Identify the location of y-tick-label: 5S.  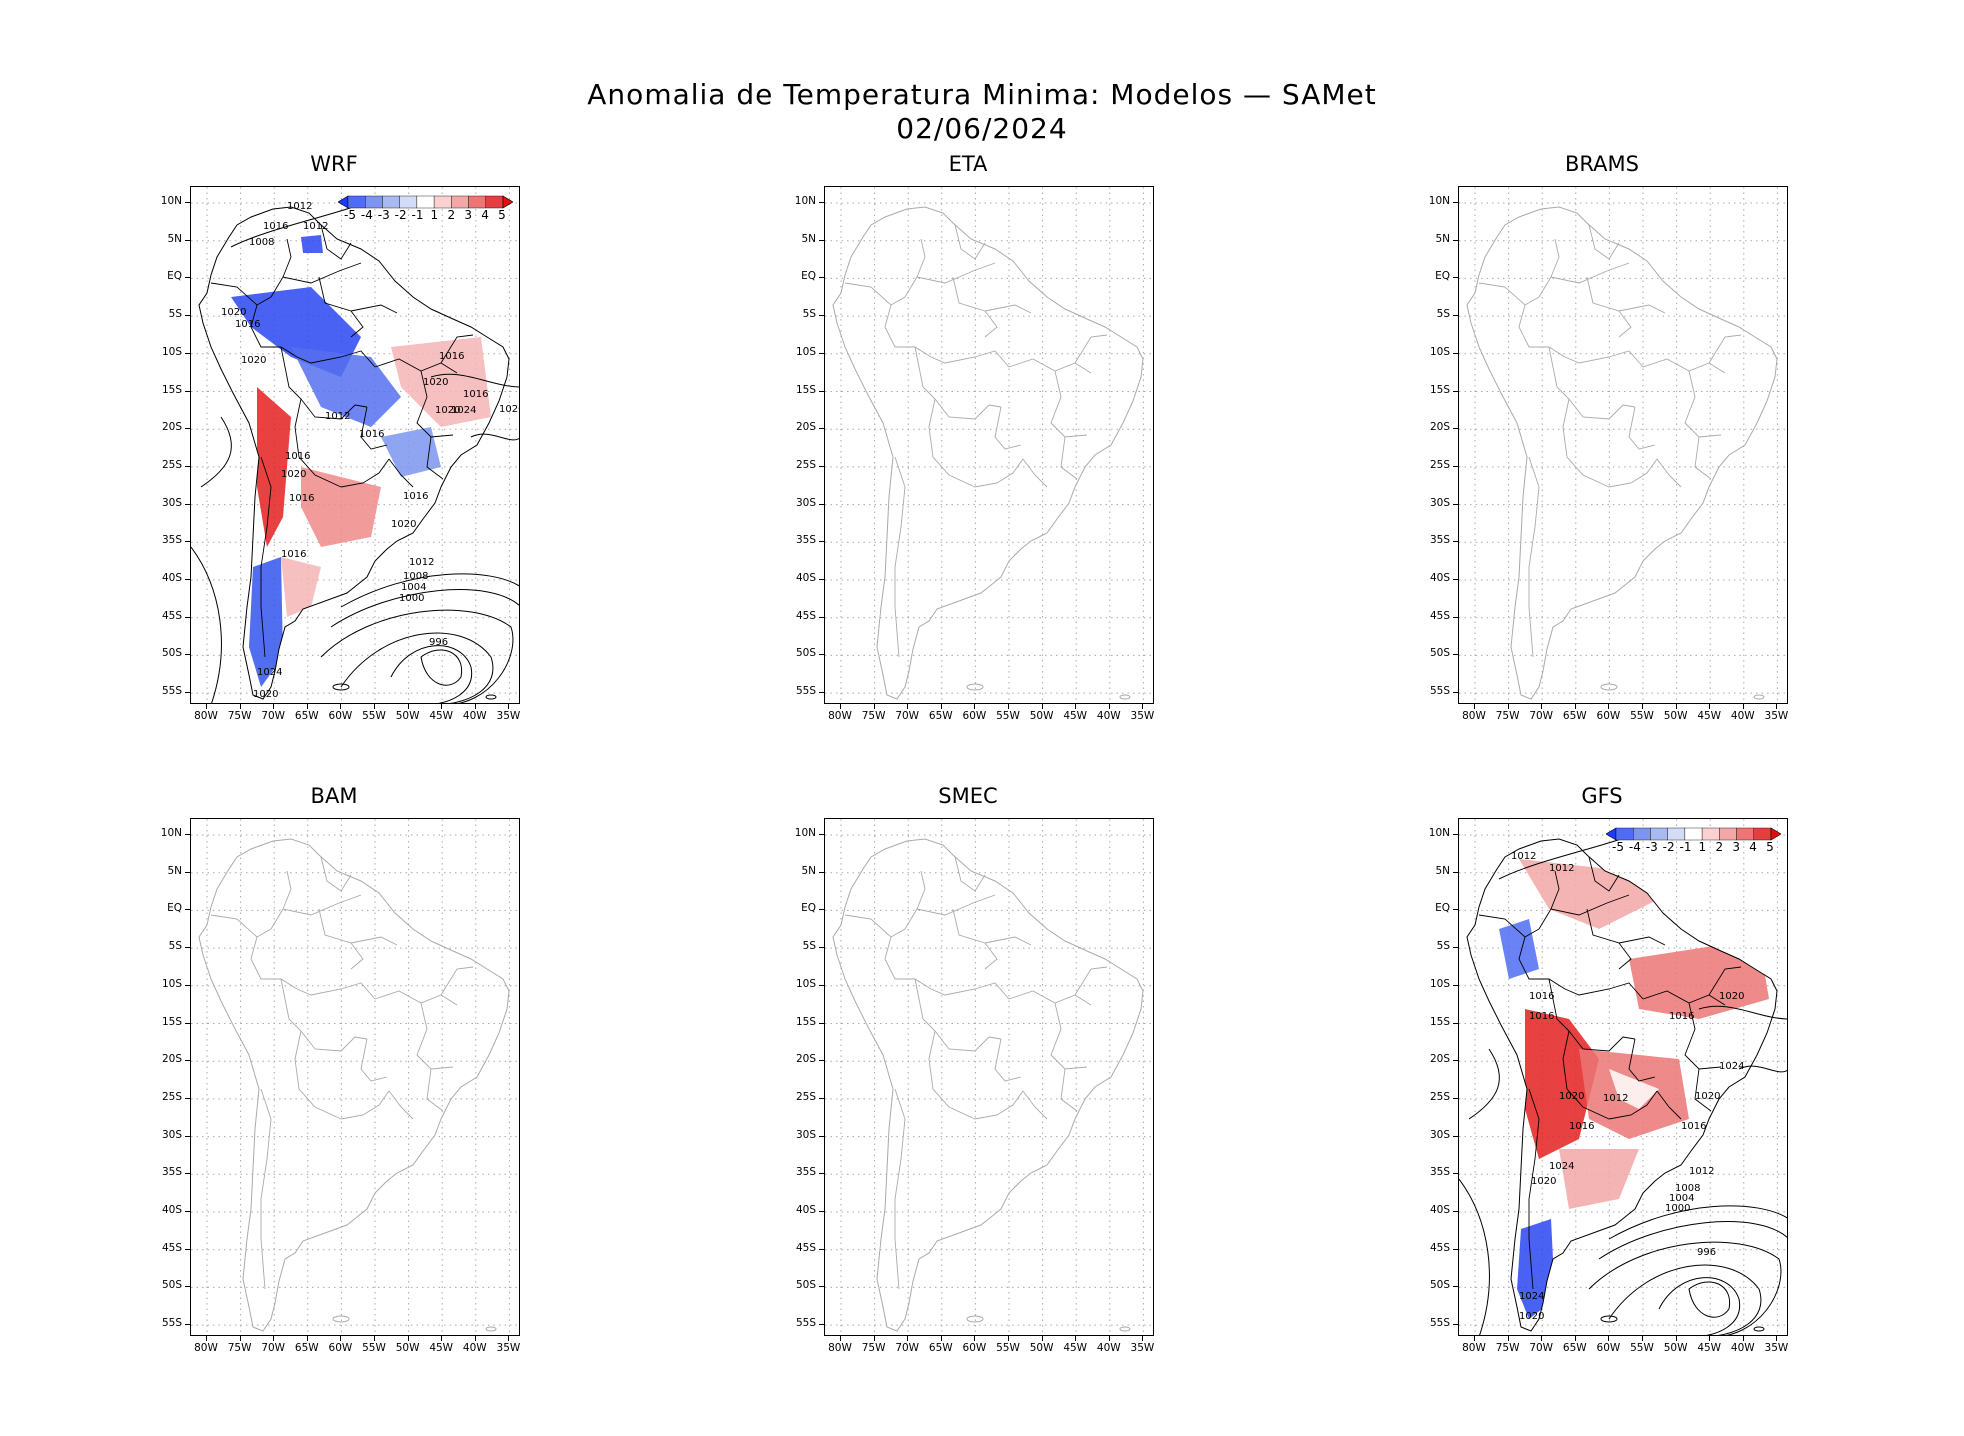
(175, 314).